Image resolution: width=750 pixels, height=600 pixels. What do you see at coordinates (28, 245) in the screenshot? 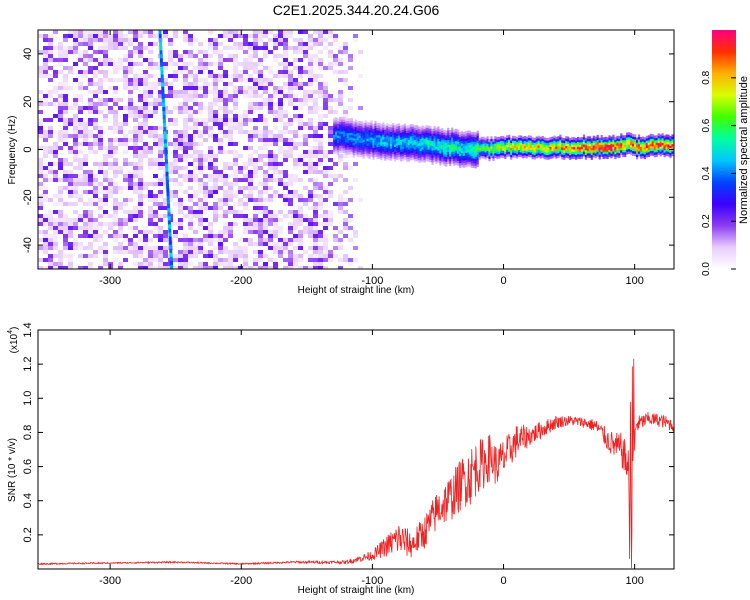
I see `spectrogram-y-tick-label: -40` at bounding box center [28, 245].